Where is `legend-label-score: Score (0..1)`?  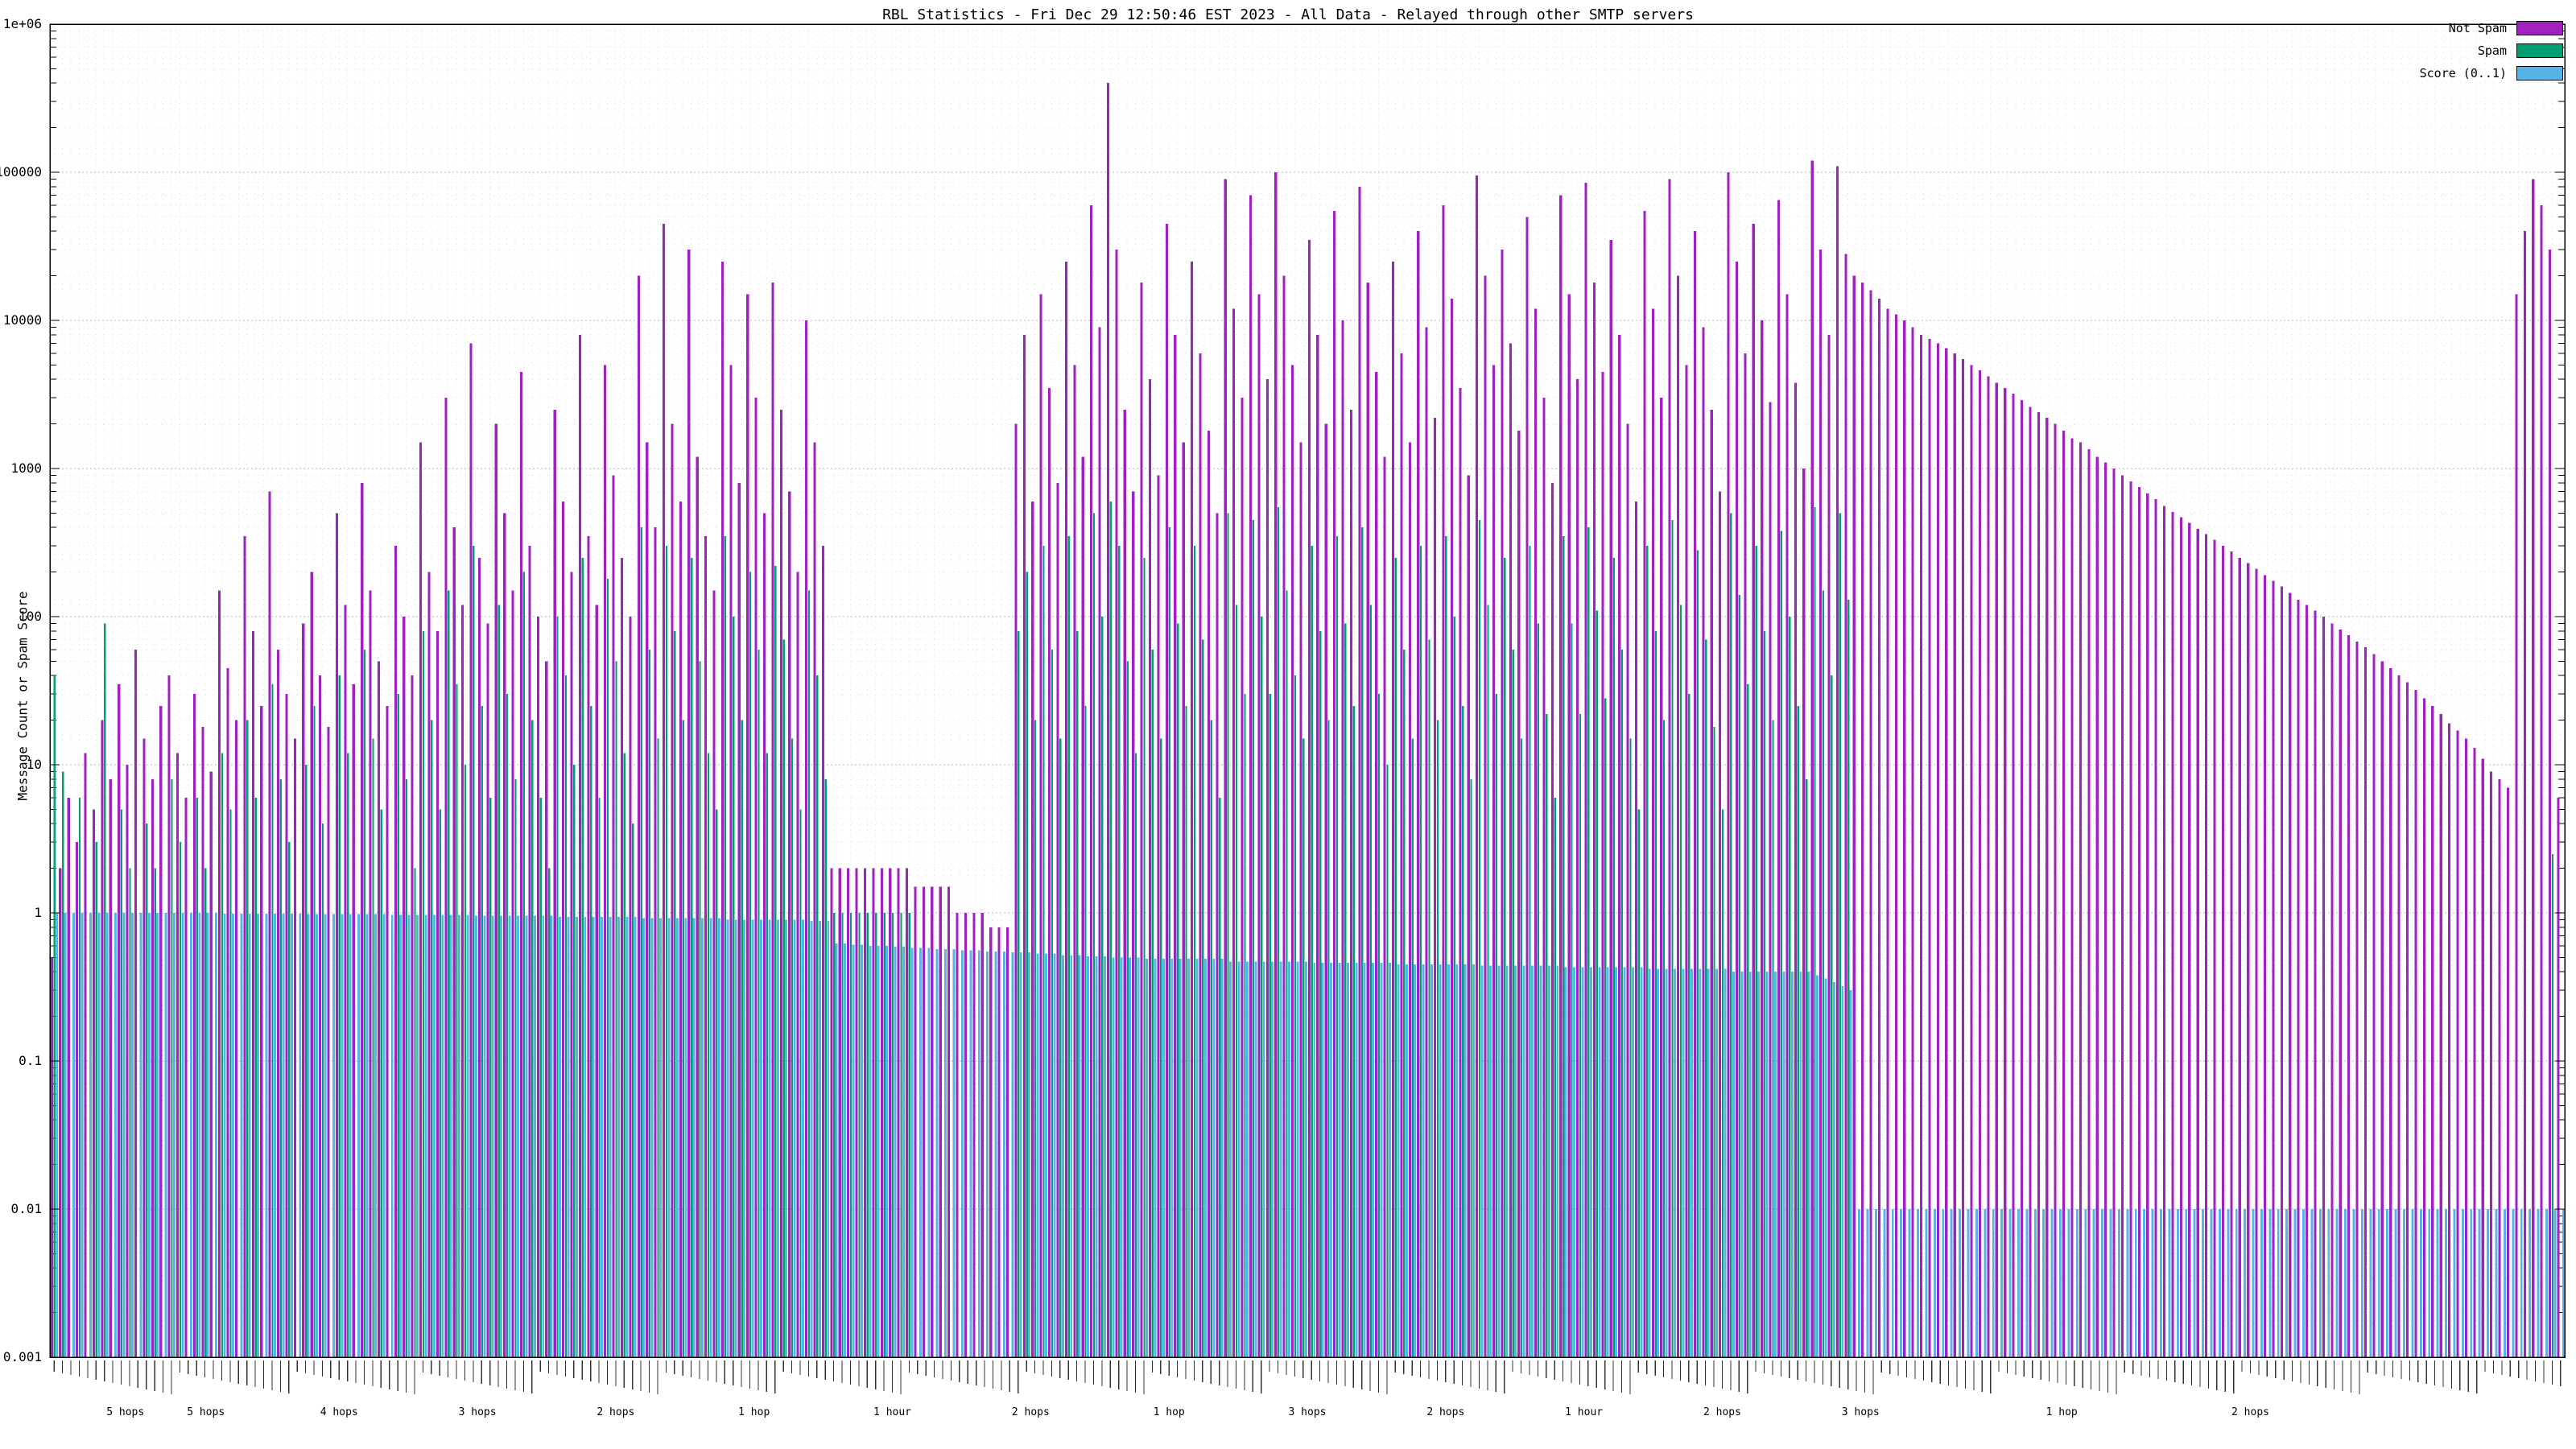
legend-label-score: Score (0..1) is located at coordinates (2463, 73).